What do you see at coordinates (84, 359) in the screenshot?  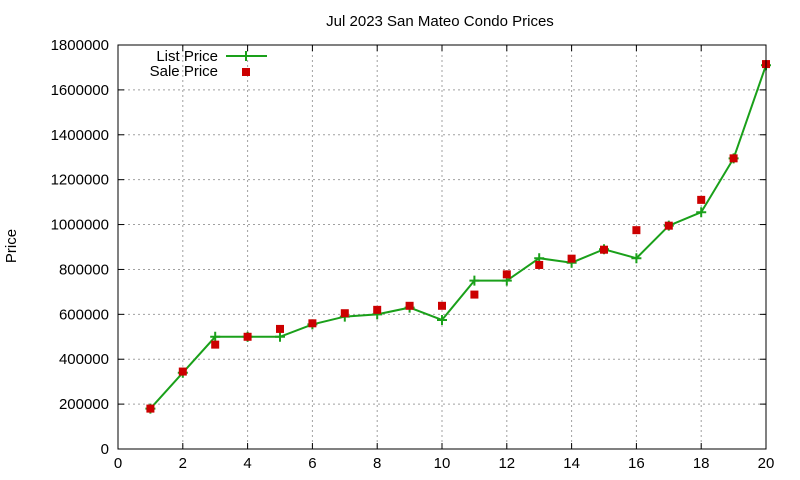 I see `y-tick-label: 400000` at bounding box center [84, 359].